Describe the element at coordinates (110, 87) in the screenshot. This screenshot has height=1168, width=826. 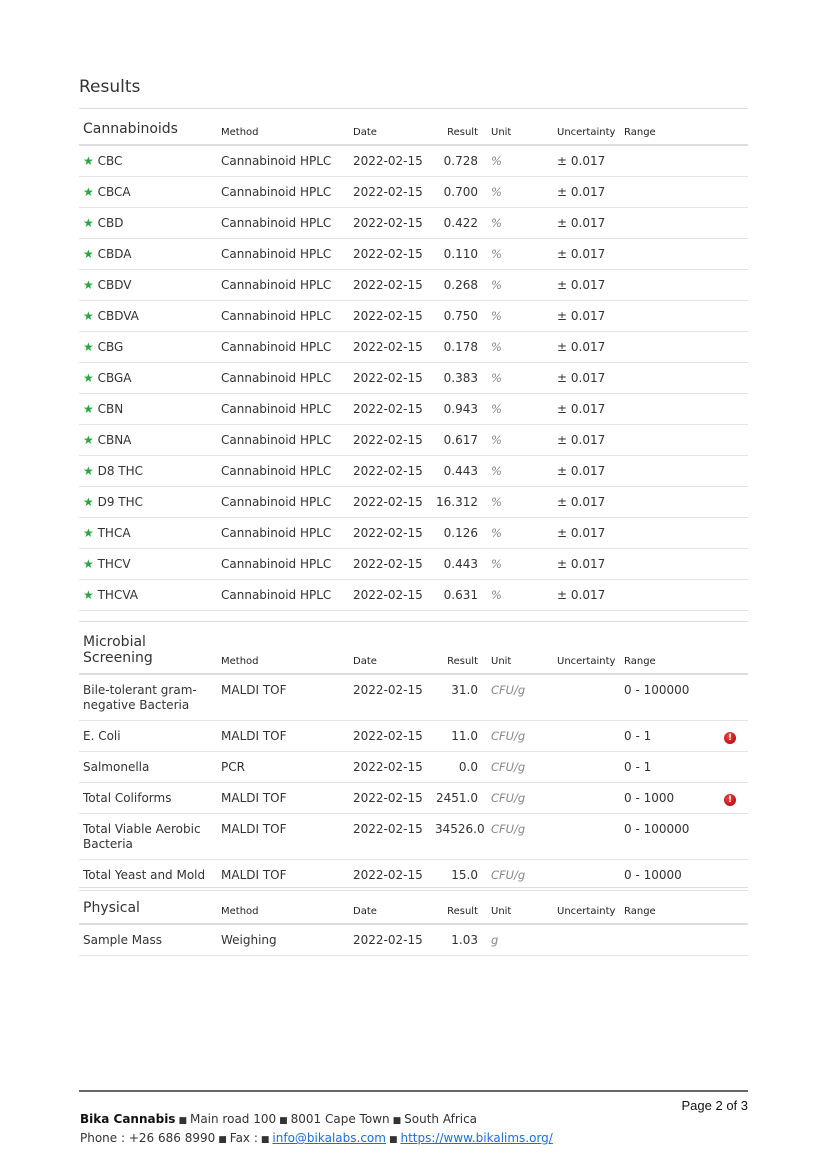
I see `page-title: Results` at that location.